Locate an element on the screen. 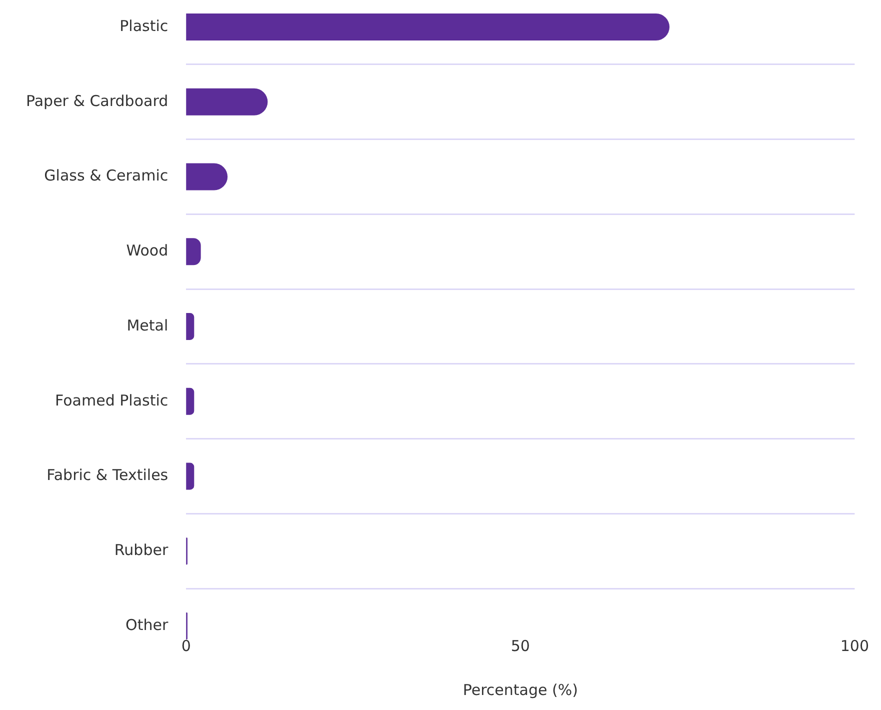 This screenshot has width=881, height=710. y-tick-label: Fabric & Textiles is located at coordinates (107, 475).